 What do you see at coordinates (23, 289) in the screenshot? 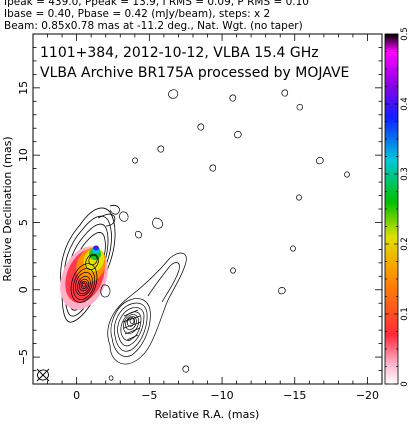
I see `y-tick-label: 0` at bounding box center [23, 289].